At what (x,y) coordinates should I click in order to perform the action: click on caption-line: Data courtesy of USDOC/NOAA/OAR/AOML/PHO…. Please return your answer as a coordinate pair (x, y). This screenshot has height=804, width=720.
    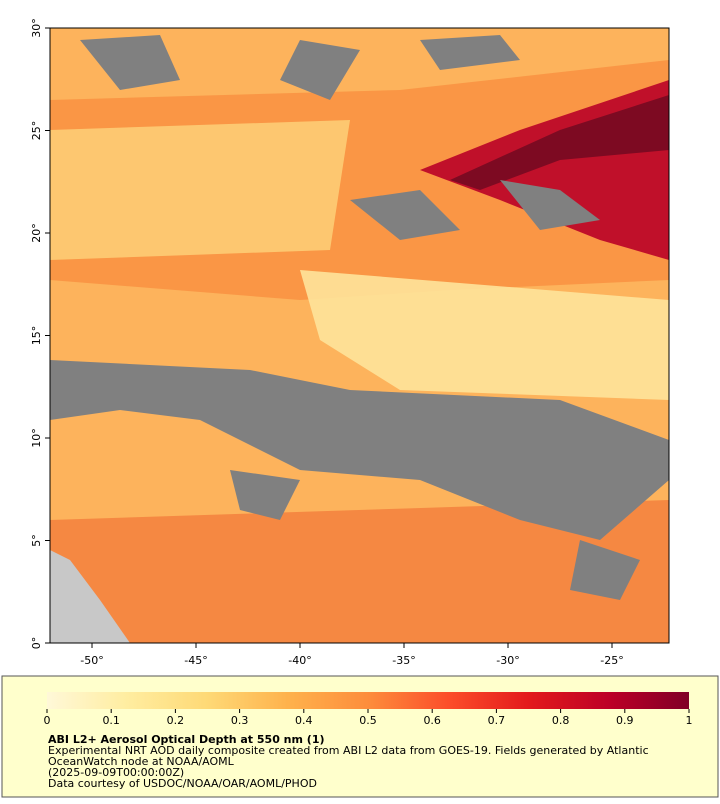
    Looking at the image, I should click on (182, 783).